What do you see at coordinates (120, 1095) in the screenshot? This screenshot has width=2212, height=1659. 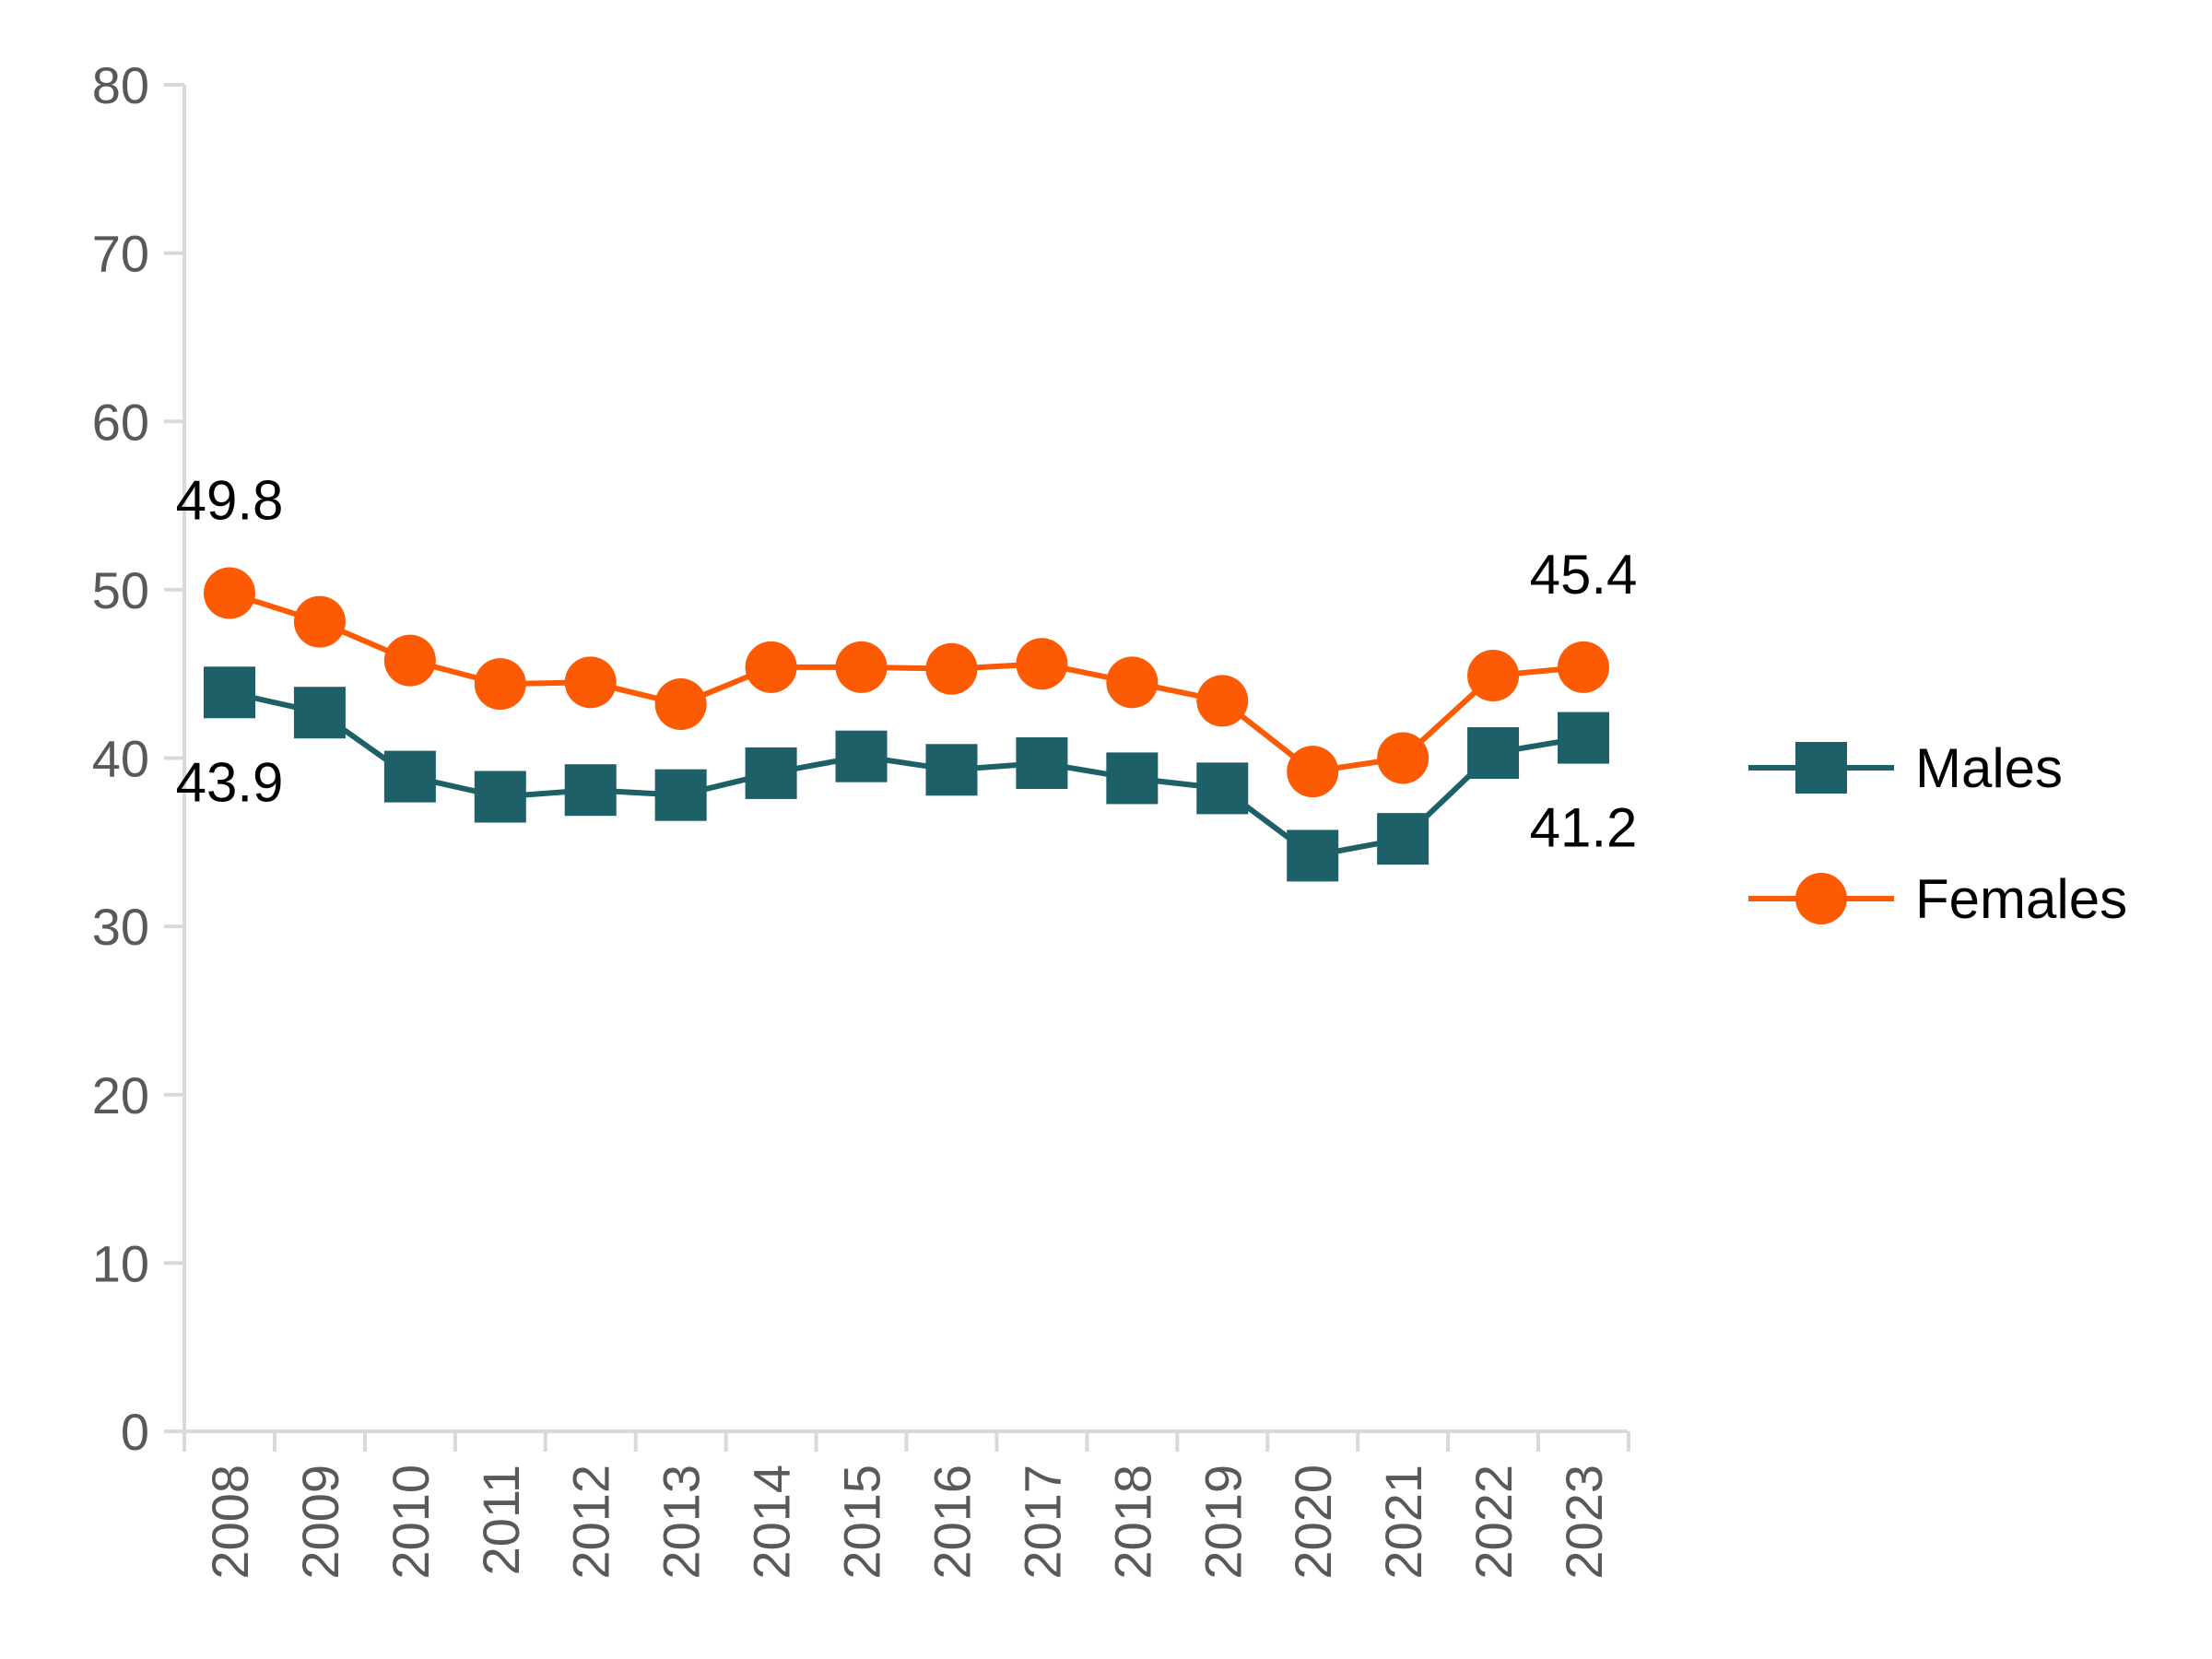 I see `y-tick-label: 20` at bounding box center [120, 1095].